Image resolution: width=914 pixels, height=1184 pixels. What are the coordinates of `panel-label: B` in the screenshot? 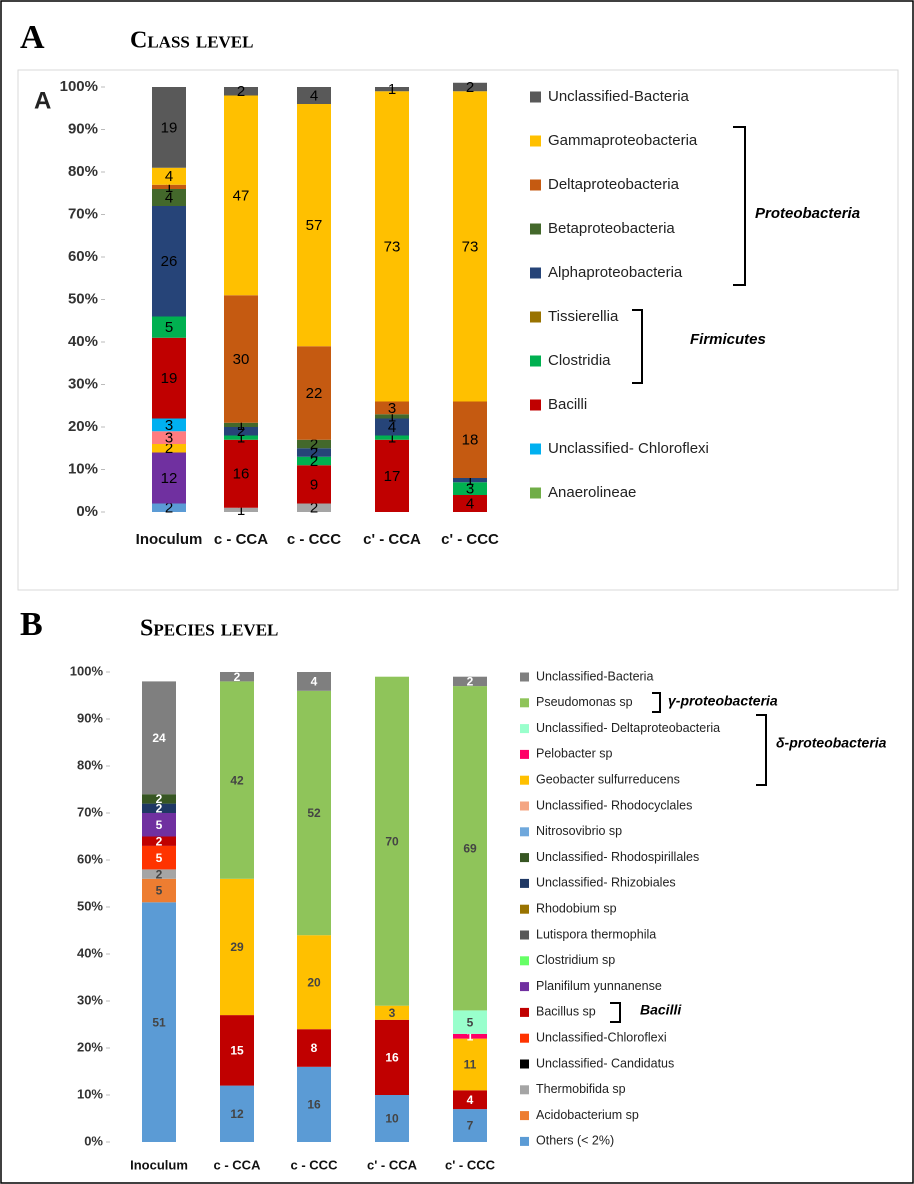 It's located at (31, 624).